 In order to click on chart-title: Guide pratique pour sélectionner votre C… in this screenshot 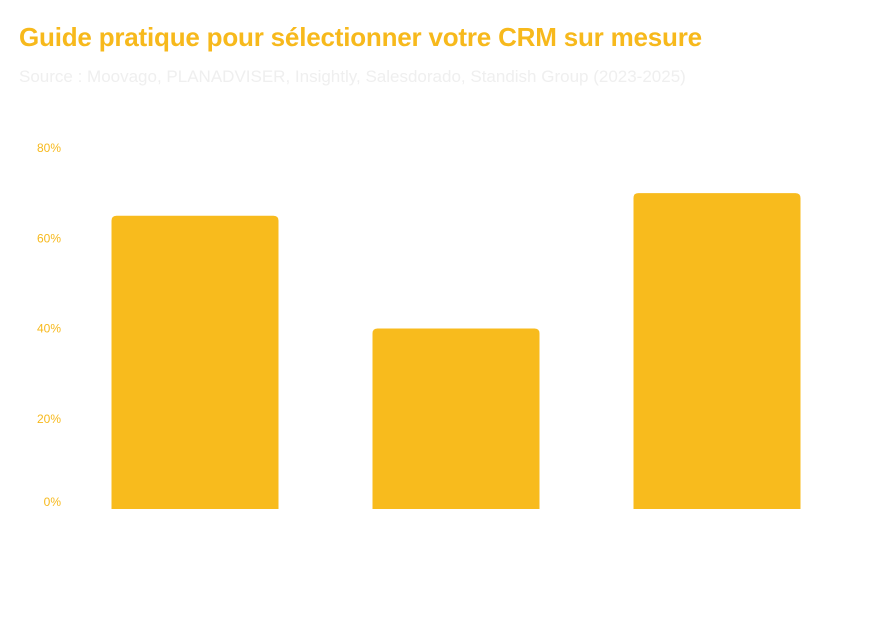, I will do `click(360, 37)`.